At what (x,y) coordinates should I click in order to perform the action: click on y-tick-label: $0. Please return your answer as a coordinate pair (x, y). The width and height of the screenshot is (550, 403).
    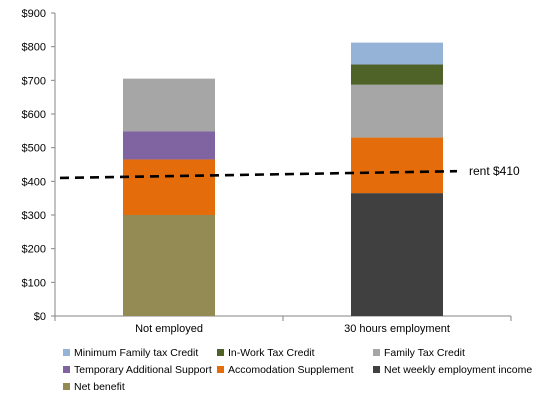
    Looking at the image, I should click on (40, 317).